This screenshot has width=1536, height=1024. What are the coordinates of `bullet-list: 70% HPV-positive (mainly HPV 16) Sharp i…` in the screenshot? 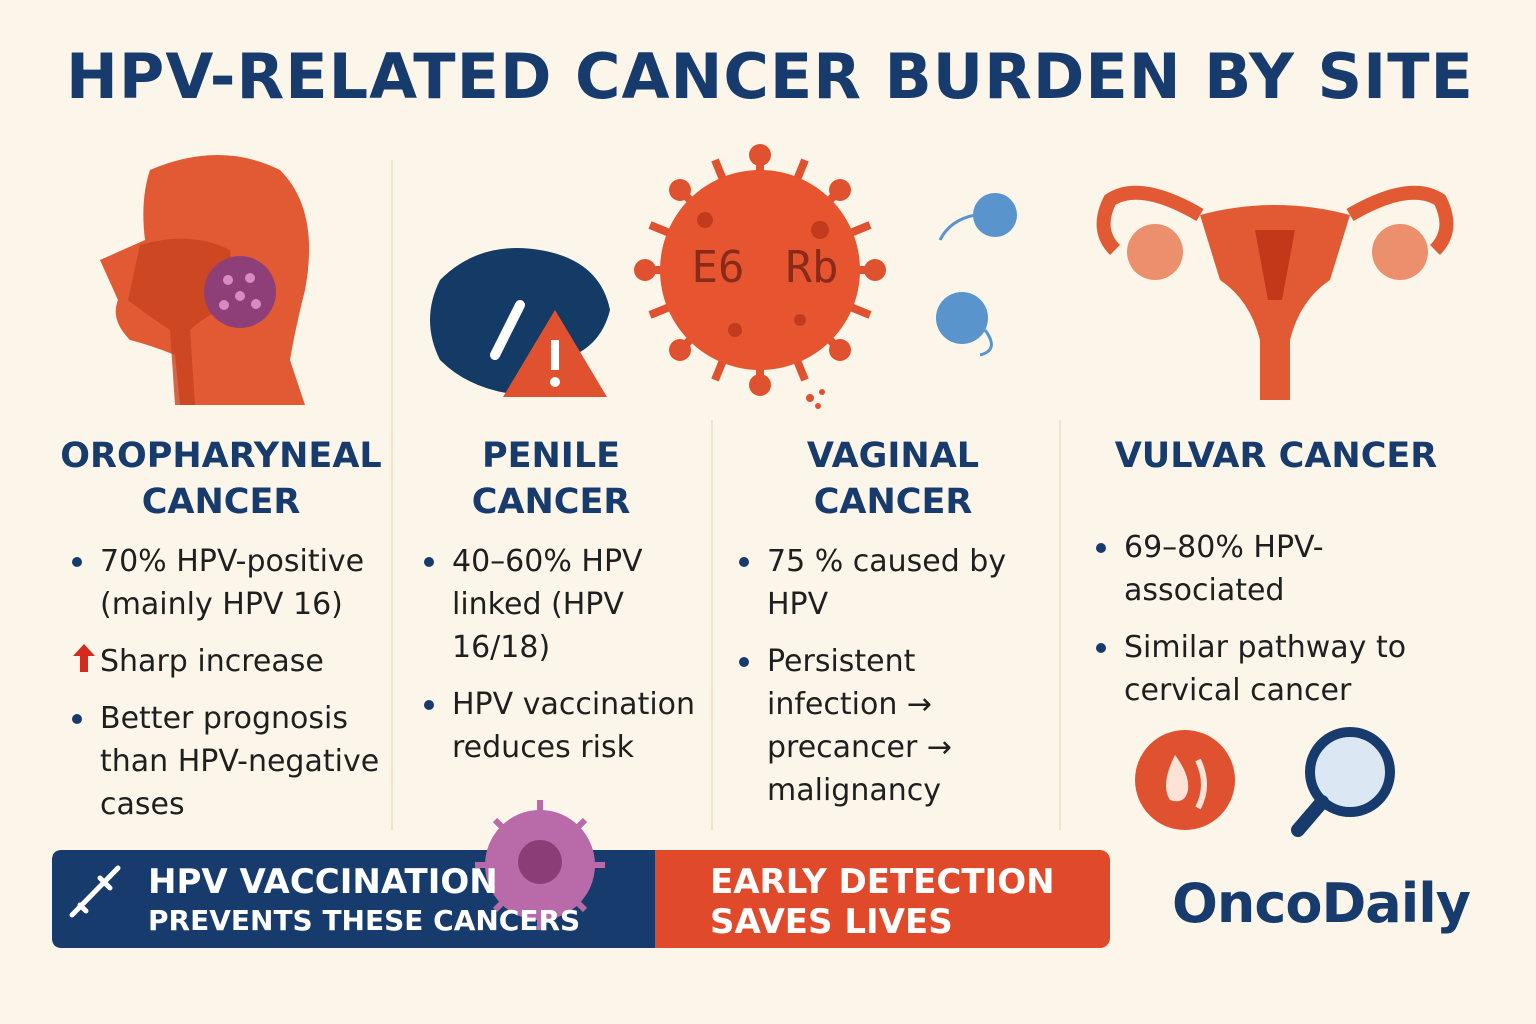 It's located at (228, 690).